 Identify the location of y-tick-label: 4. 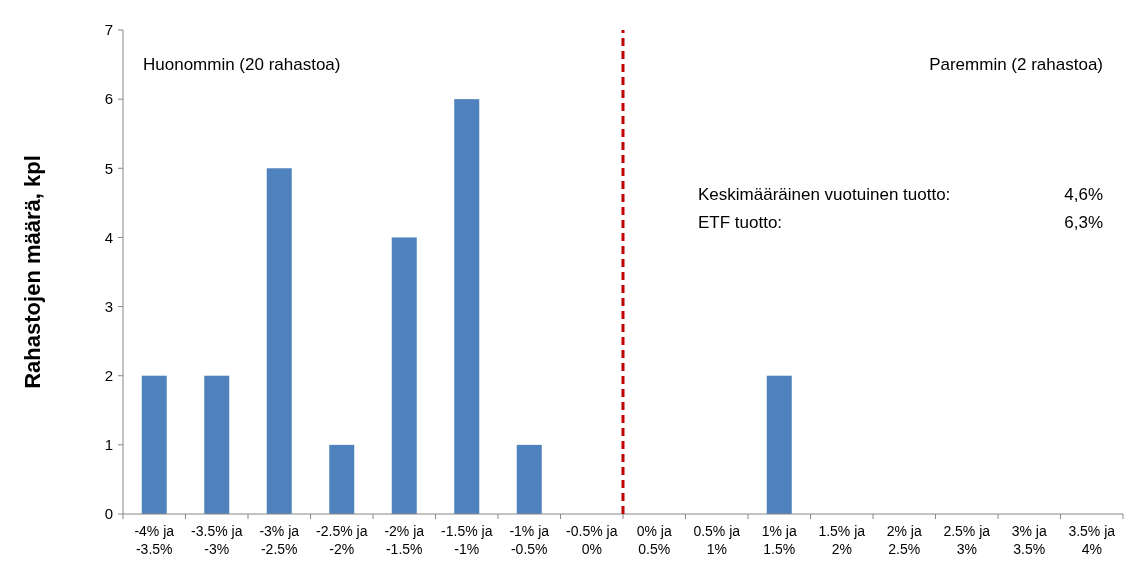
(108, 237).